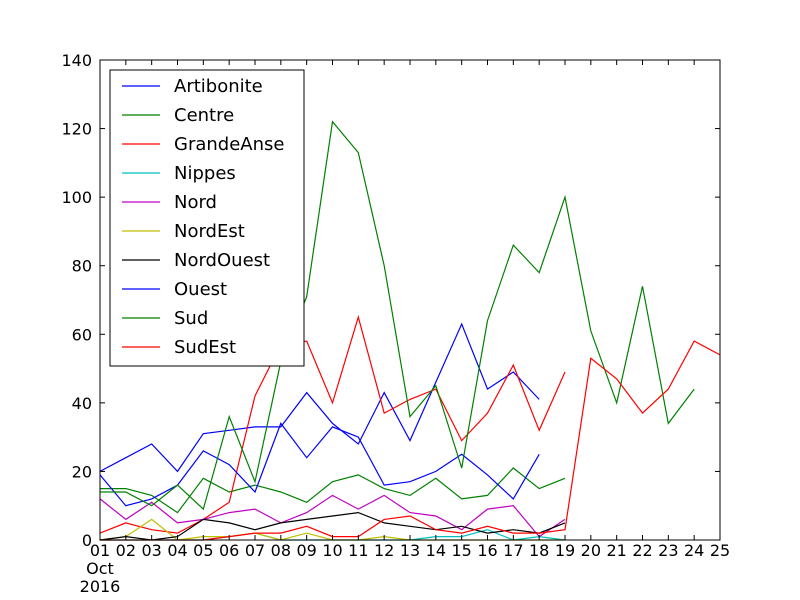 This screenshot has height=600, width=800. Describe the element at coordinates (76, 129) in the screenshot. I see `y-tick-label: 120` at that location.